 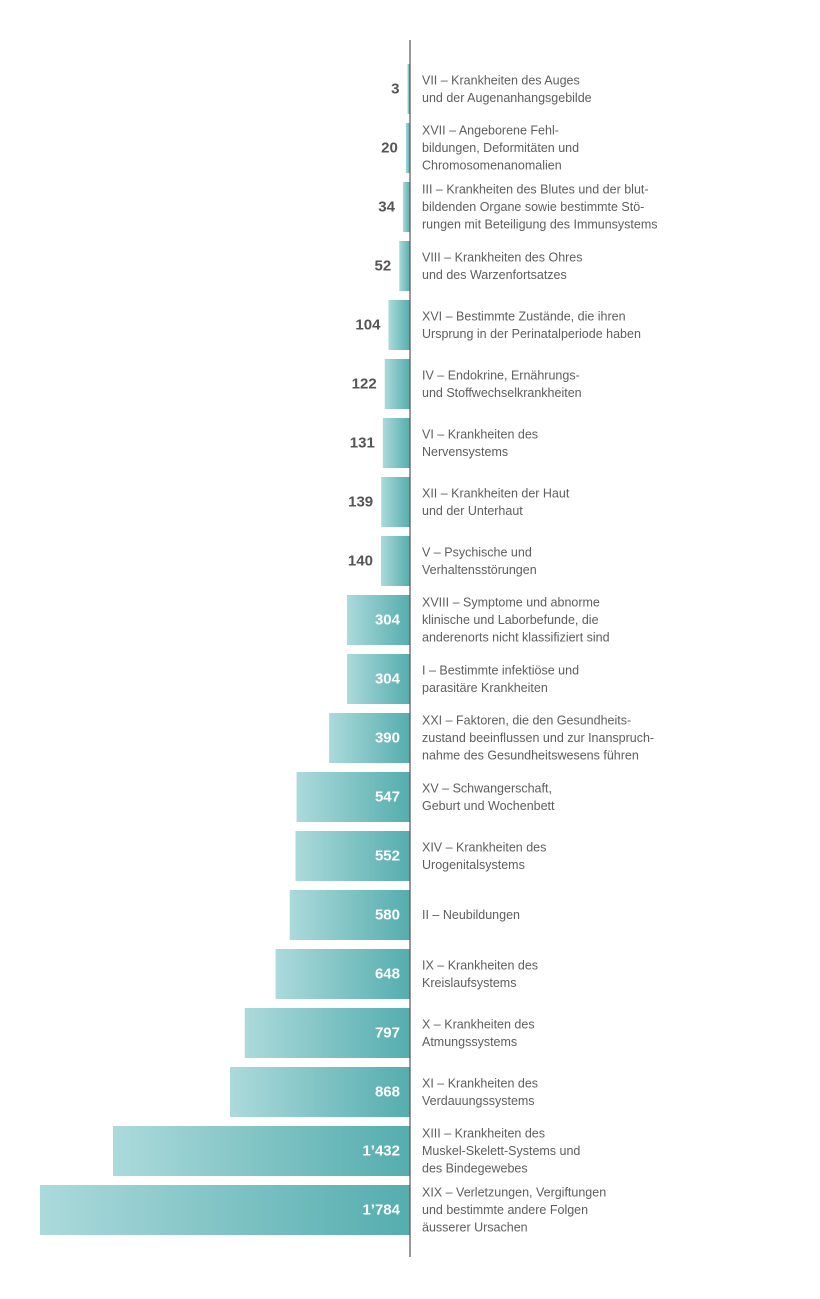 I want to click on category-label-7-line-1: und der Unterhaut, so click(x=472, y=511).